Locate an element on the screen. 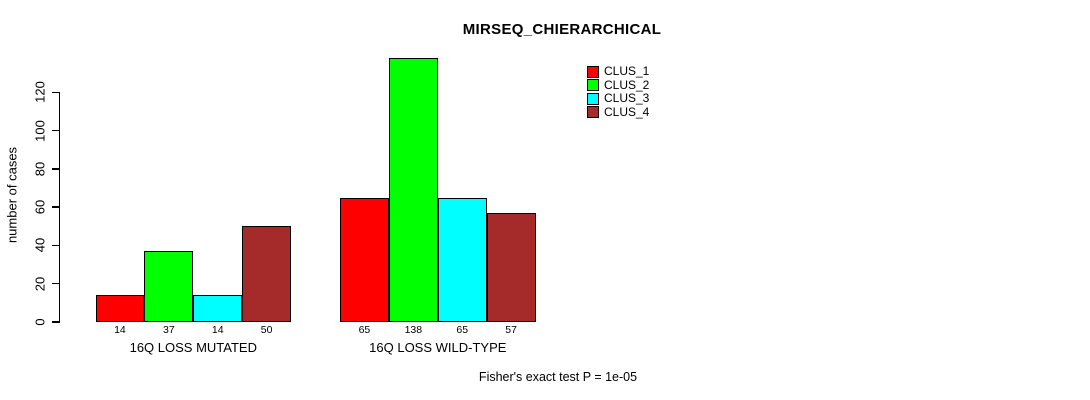 The height and width of the screenshot is (400, 1090). y-axis-tick-label: 0 is located at coordinates (40, 322).